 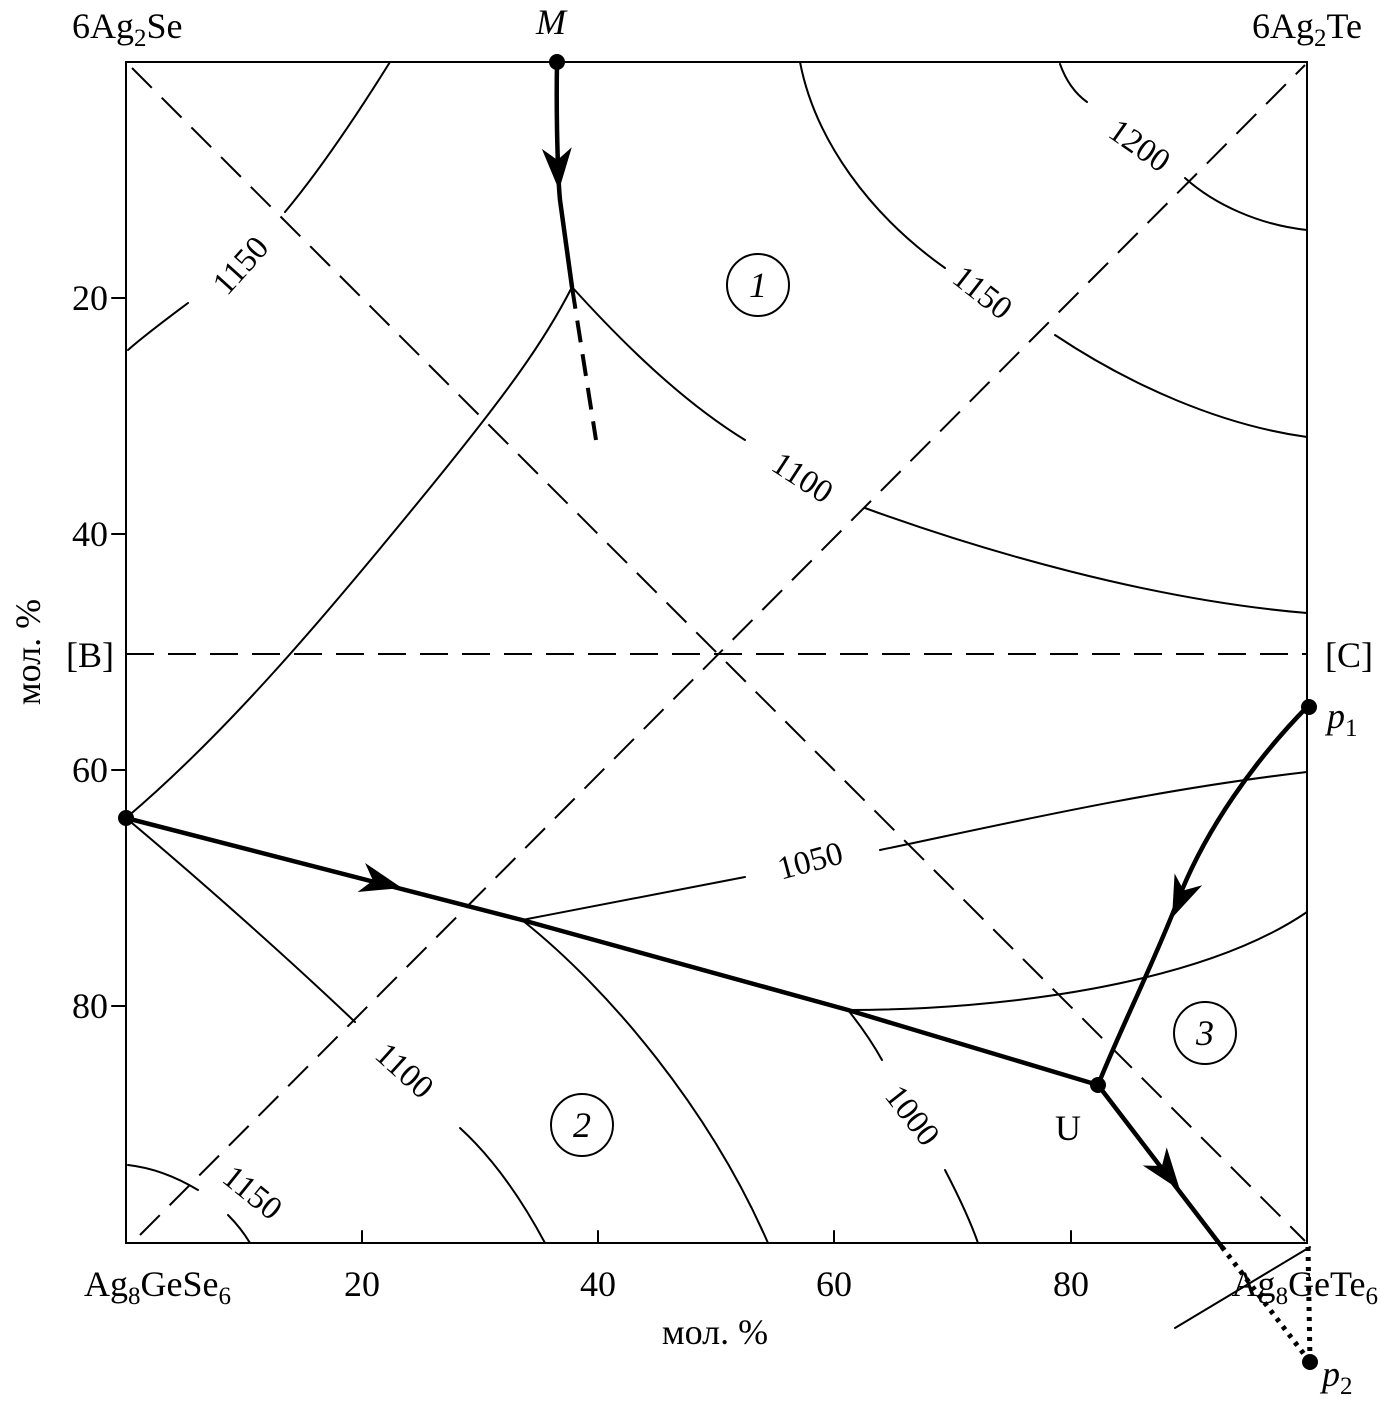 I want to click on arrow-down-right-icon, so click(x=1161, y=1168).